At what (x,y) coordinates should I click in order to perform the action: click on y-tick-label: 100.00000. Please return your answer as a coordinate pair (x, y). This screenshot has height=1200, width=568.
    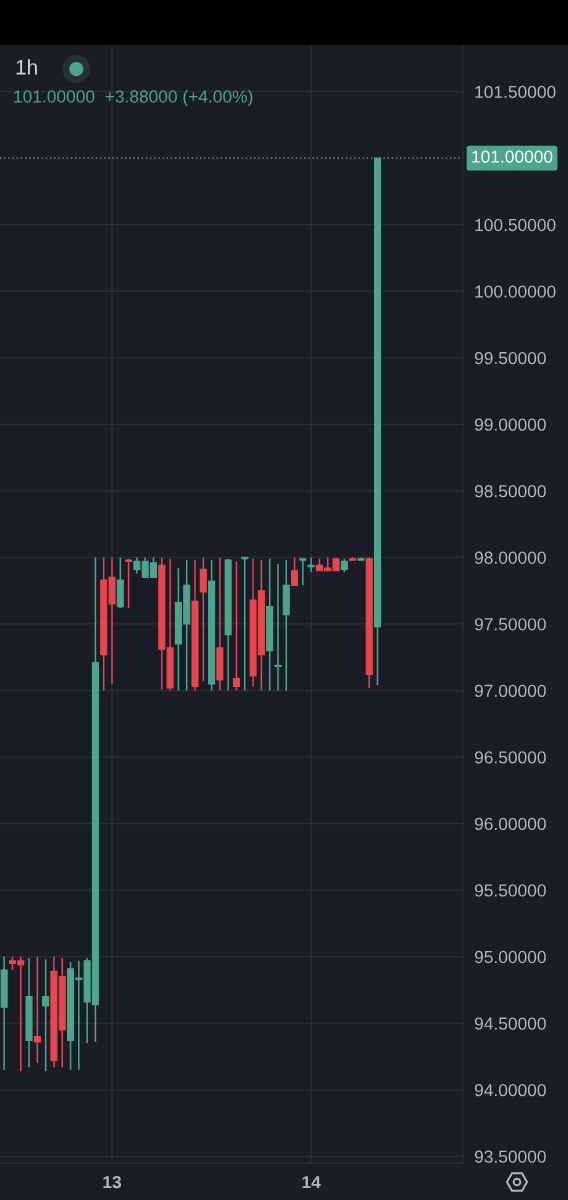
    Looking at the image, I should click on (515, 291).